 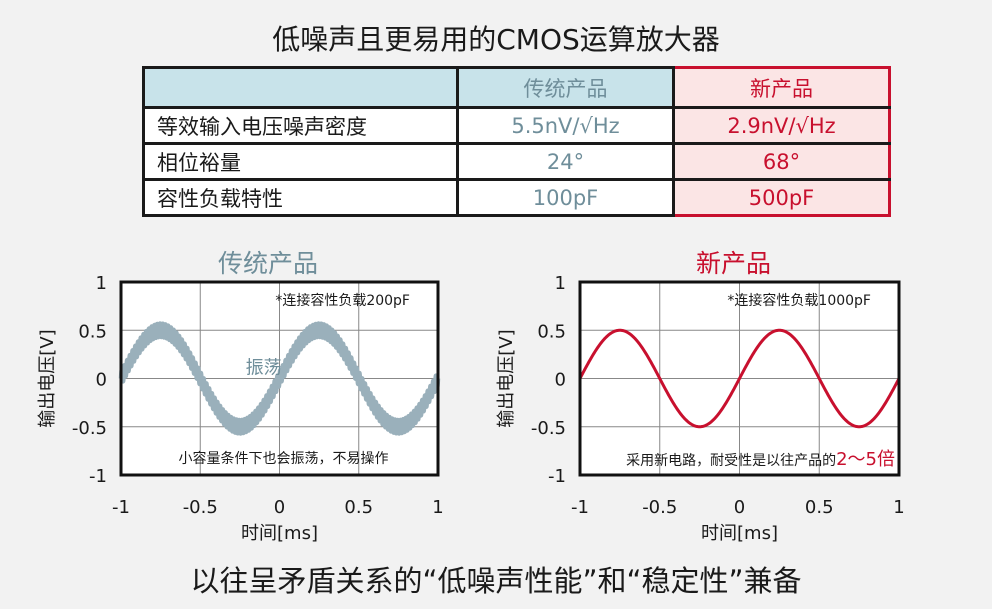 What do you see at coordinates (496, 39) in the screenshot?
I see `page-title: 低噪声且更易用的CMOS运算放大器` at bounding box center [496, 39].